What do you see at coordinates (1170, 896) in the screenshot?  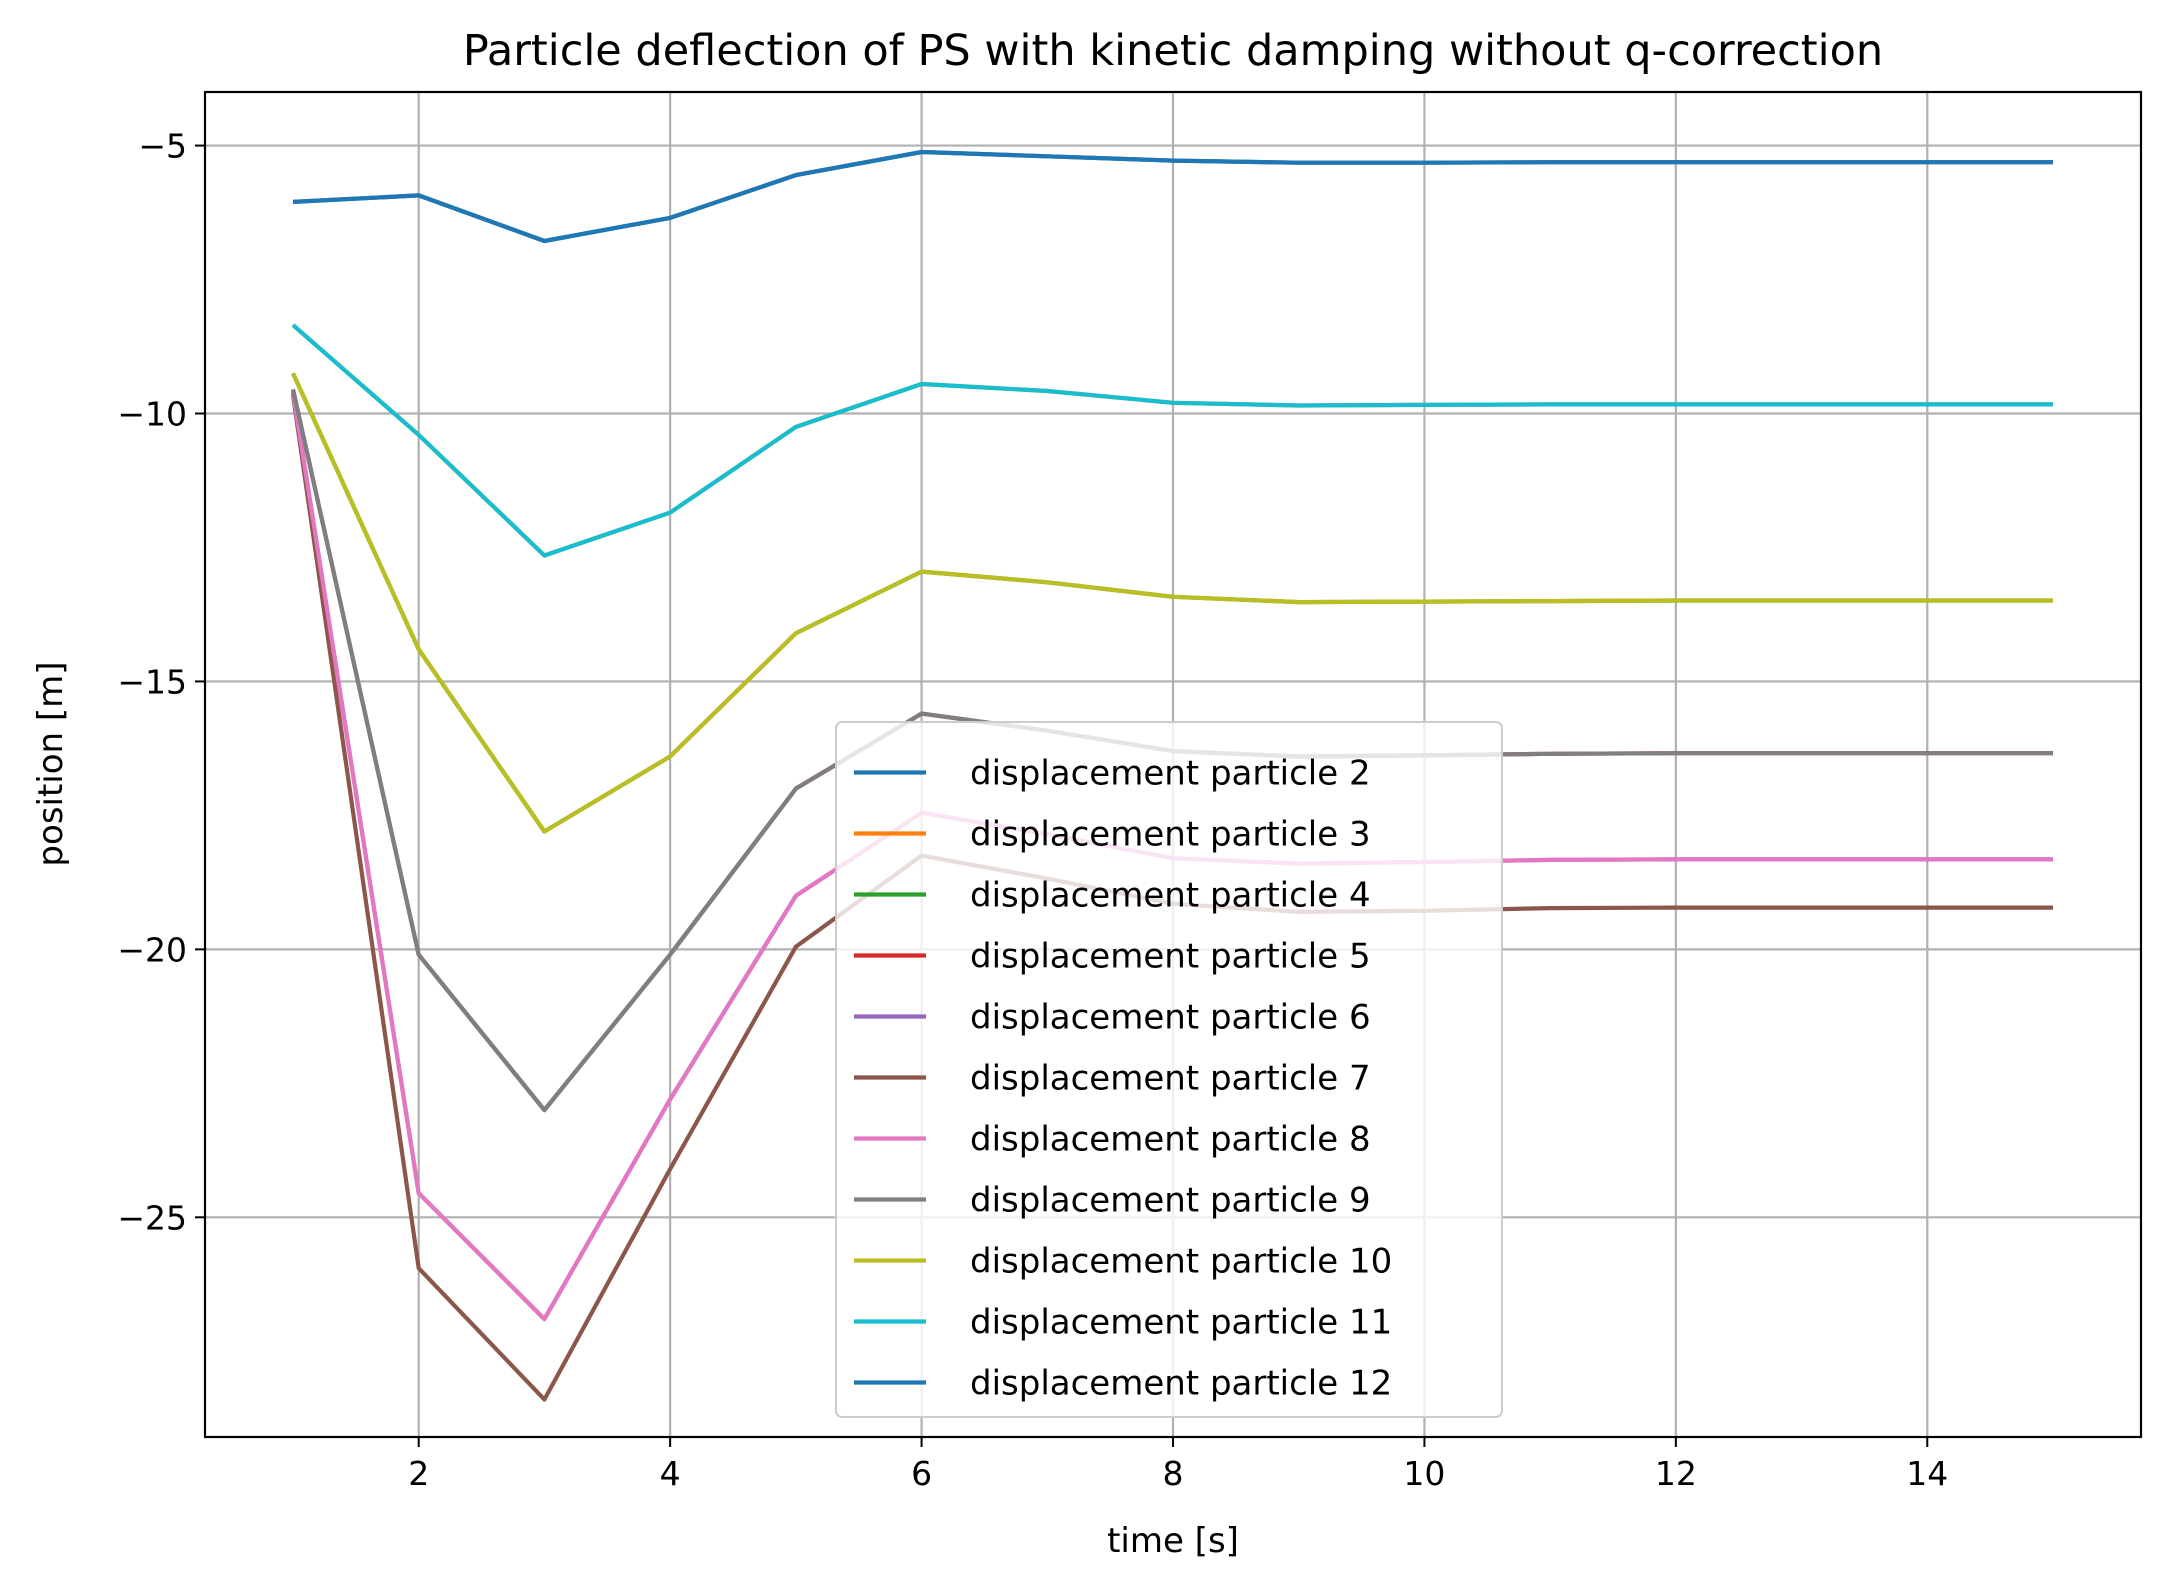 I see `legend-label: displacement particle 4` at bounding box center [1170, 896].